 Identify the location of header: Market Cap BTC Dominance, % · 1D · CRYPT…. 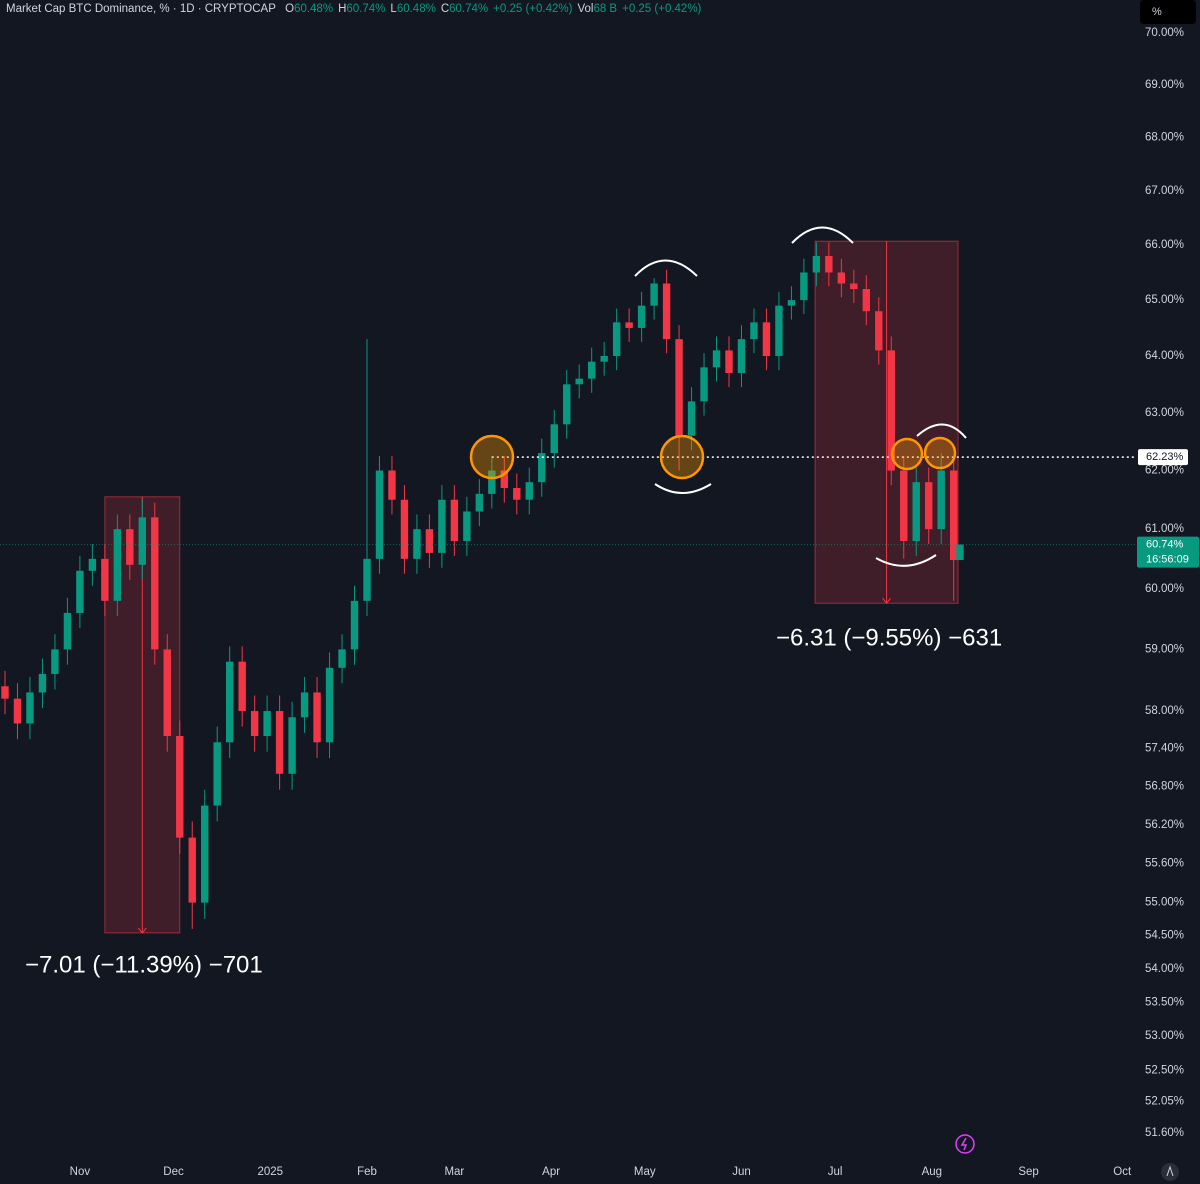
(356, 9).